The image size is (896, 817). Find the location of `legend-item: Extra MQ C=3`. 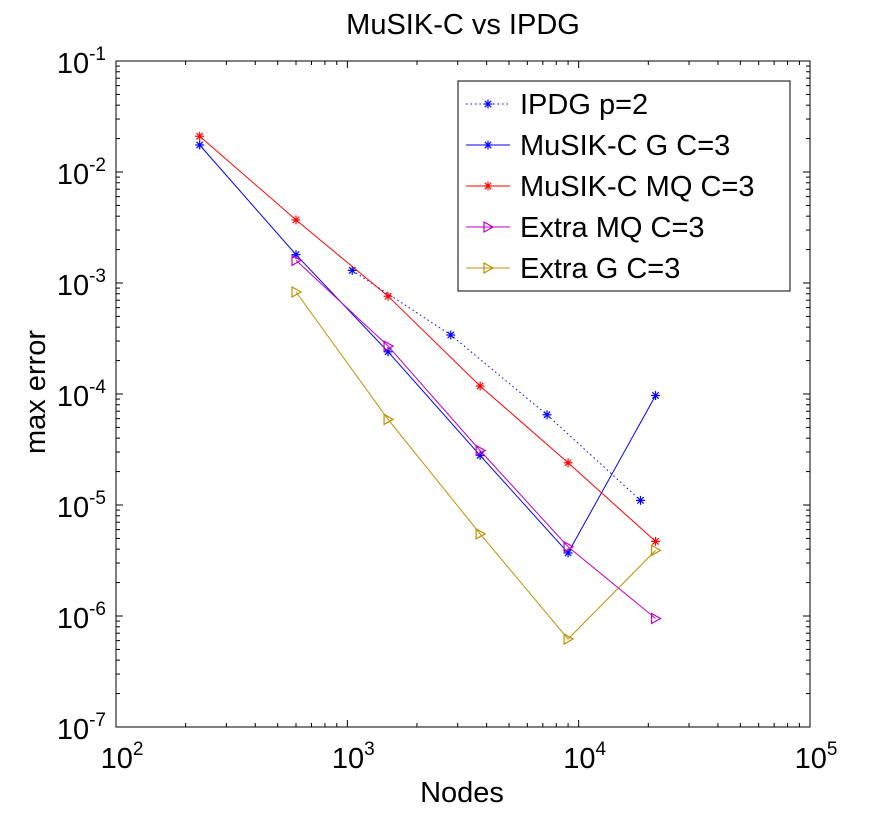

legend-item: Extra MQ C=3 is located at coordinates (585, 228).